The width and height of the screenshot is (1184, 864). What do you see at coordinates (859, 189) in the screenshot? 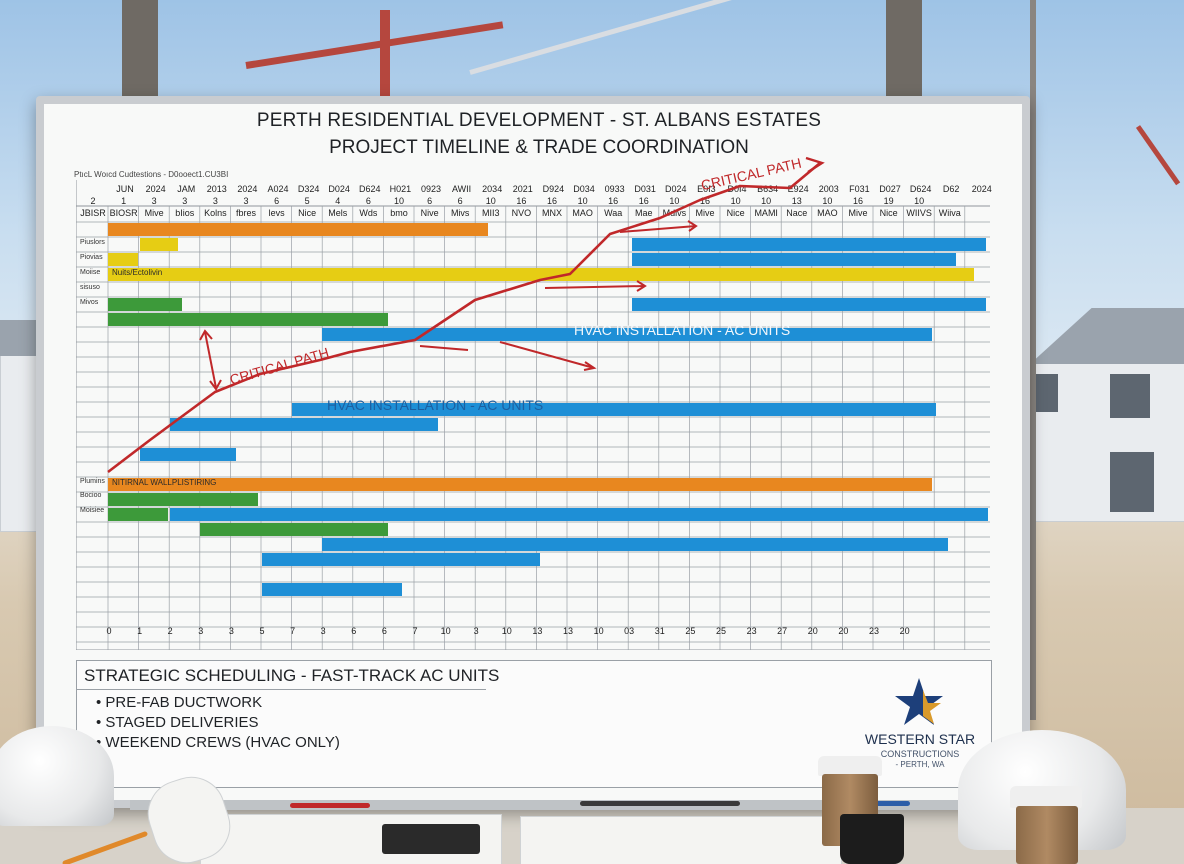
I see `month-header: F031` at bounding box center [859, 189].